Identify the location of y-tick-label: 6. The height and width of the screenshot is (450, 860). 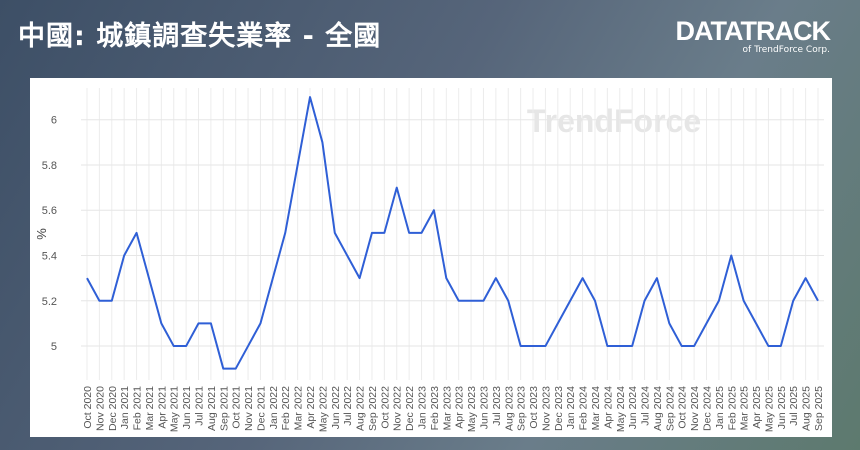
(54, 121).